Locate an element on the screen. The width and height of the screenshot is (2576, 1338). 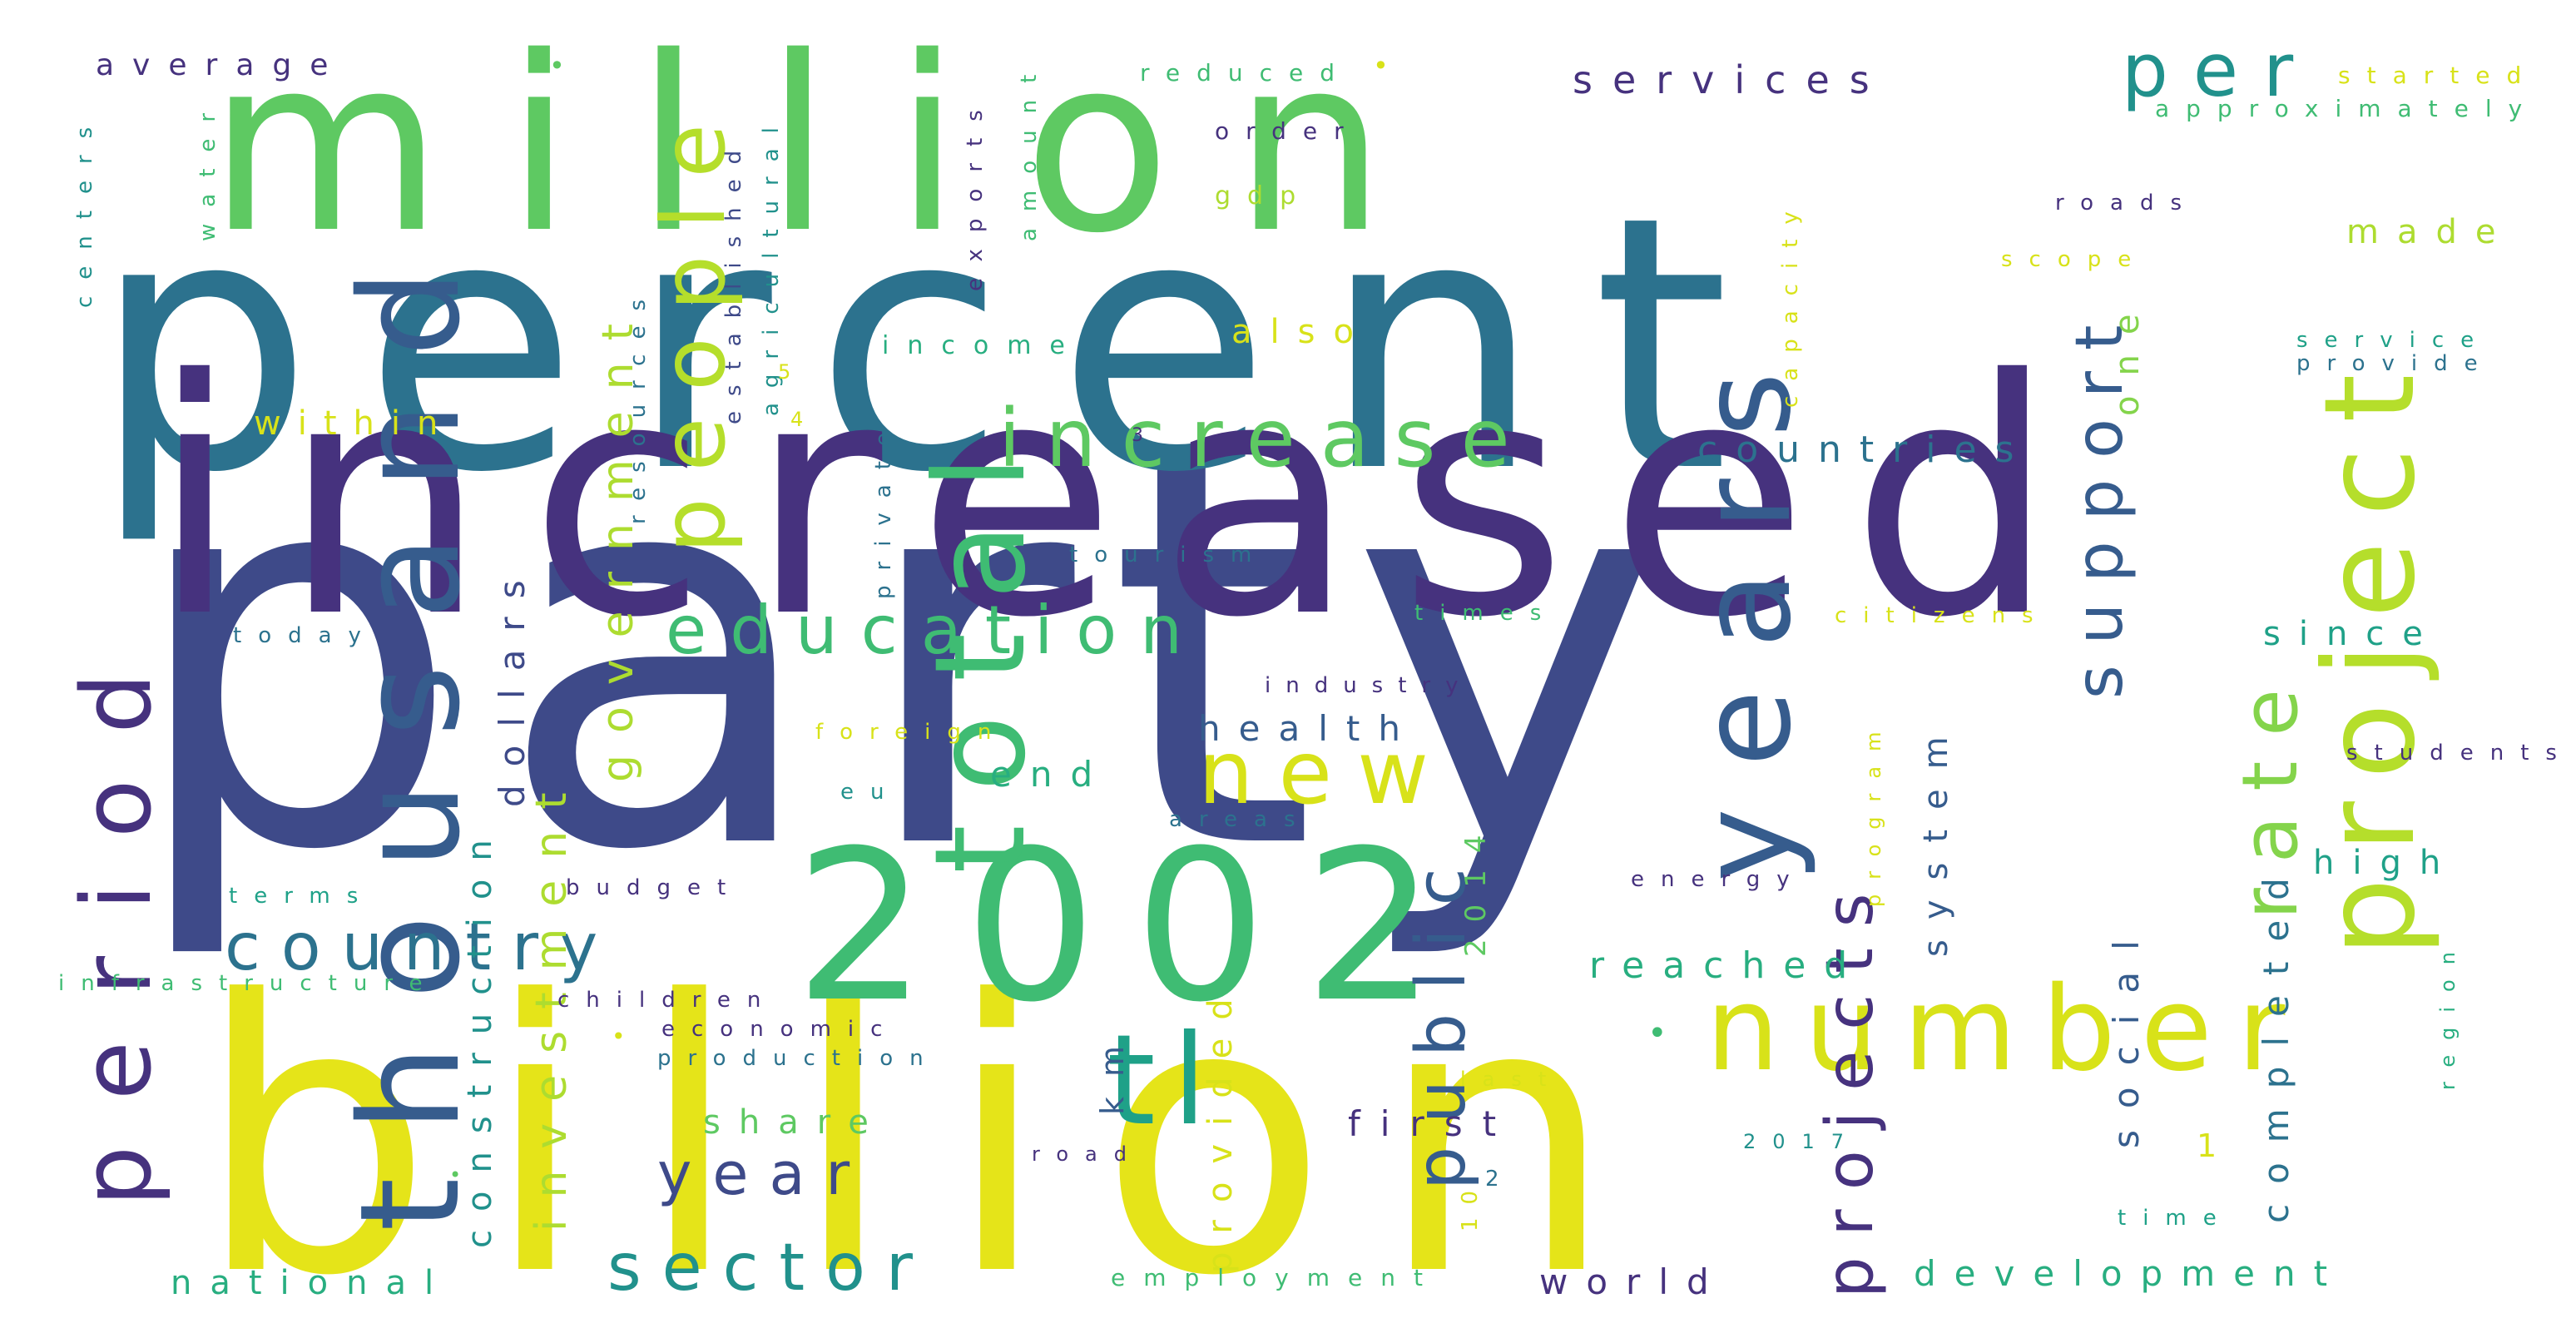
word-approximately: approximately is located at coordinates (2347, 108).